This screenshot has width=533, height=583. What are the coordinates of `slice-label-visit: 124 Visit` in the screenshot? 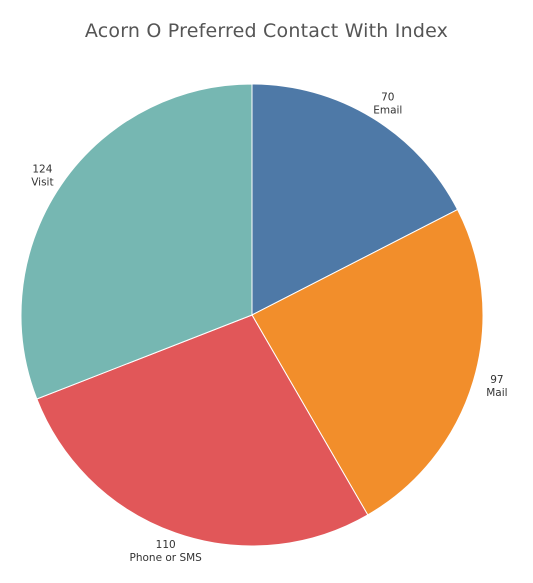 It's located at (42, 176).